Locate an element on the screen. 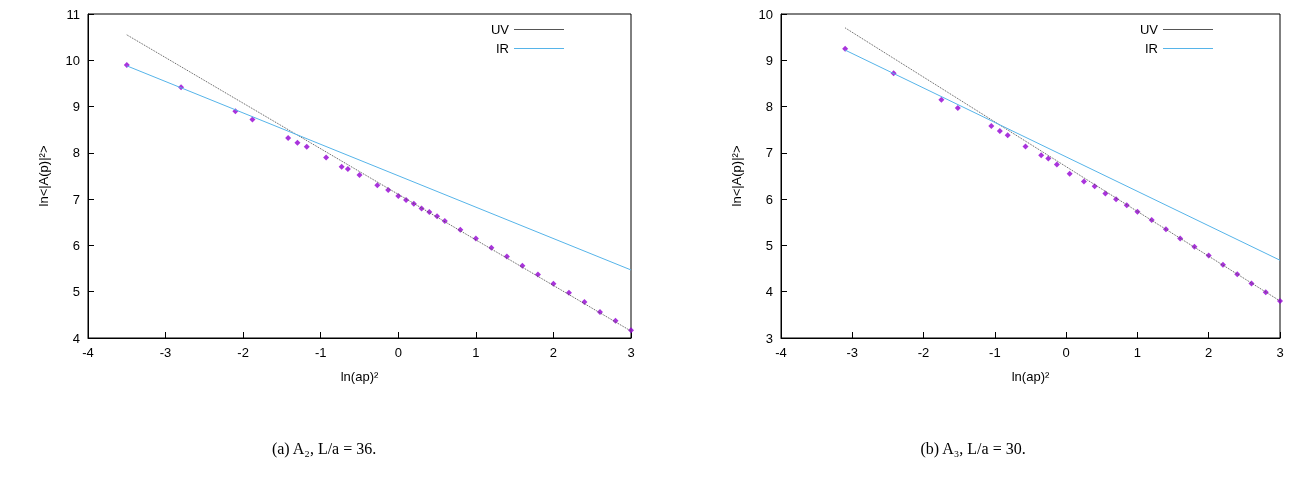  text: (a) A₂, L/a = 36. is located at coordinates (324, 448).